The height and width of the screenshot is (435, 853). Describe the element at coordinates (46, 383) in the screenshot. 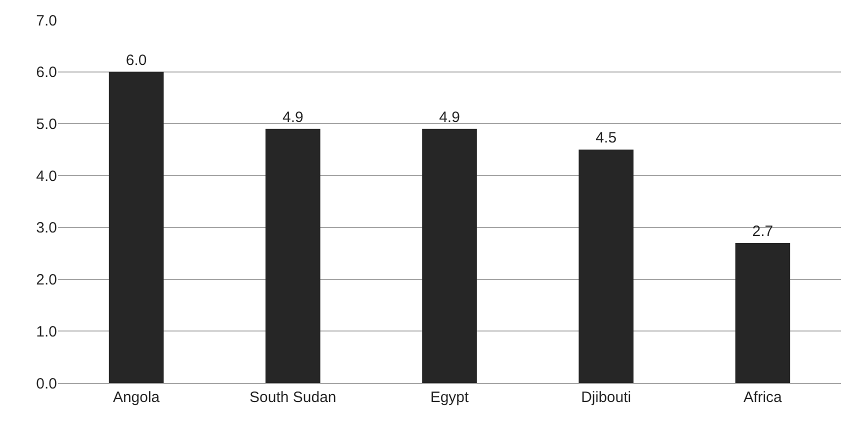

I see `y-tick-label: 0.0` at that location.